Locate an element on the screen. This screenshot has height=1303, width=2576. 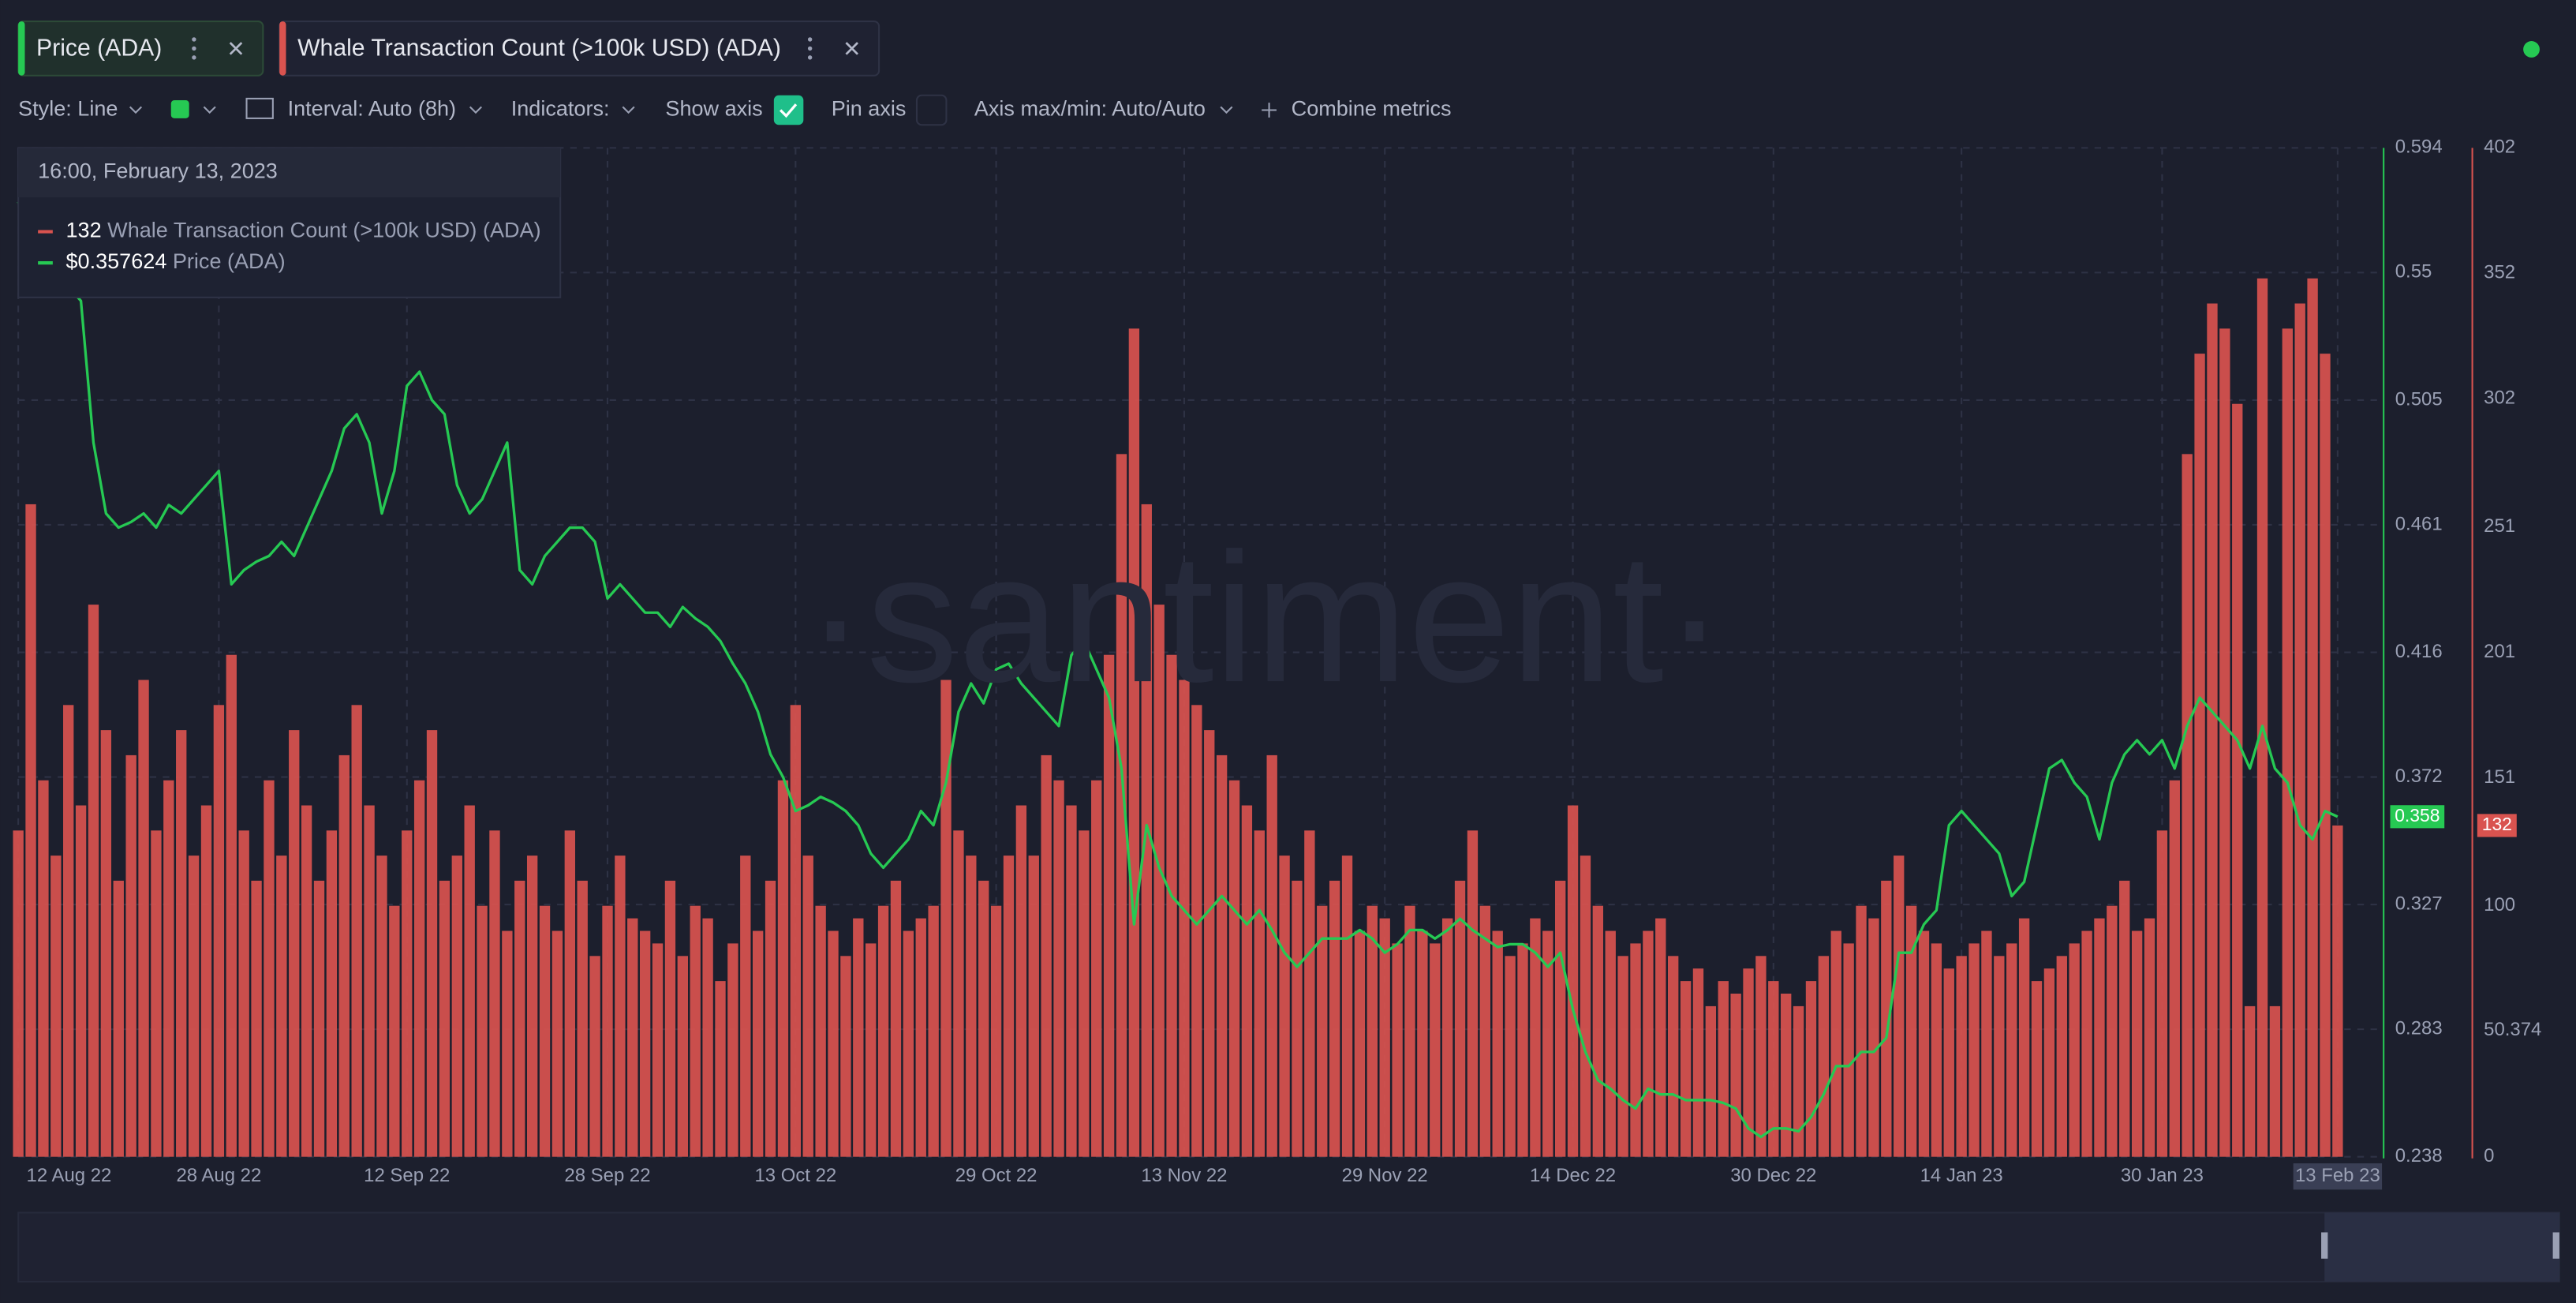
tab-price: Price (ADA) is located at coordinates (140, 49).